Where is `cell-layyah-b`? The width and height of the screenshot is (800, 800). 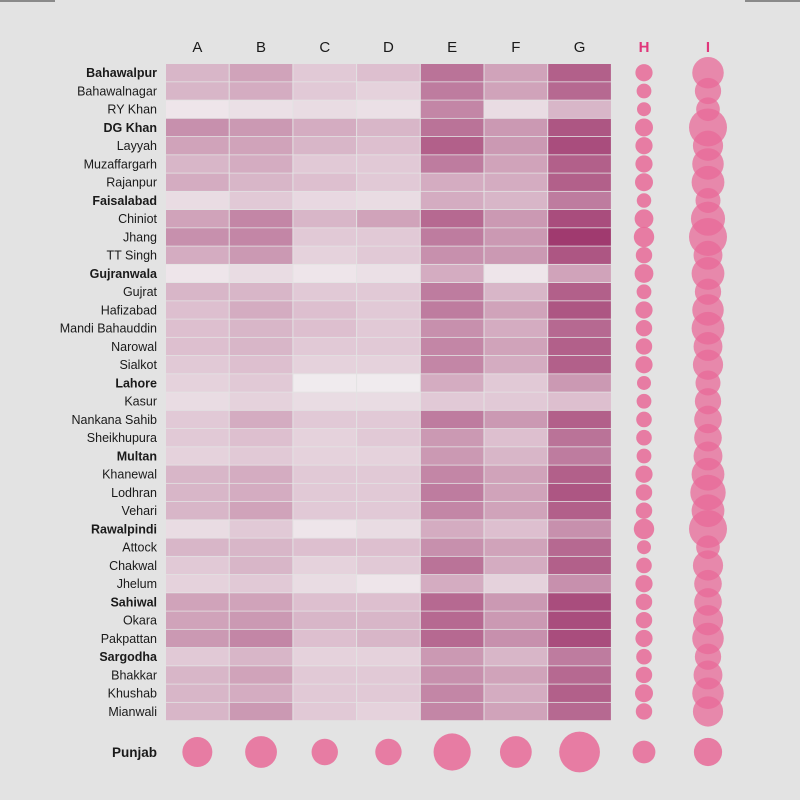 cell-layyah-b is located at coordinates (261, 146).